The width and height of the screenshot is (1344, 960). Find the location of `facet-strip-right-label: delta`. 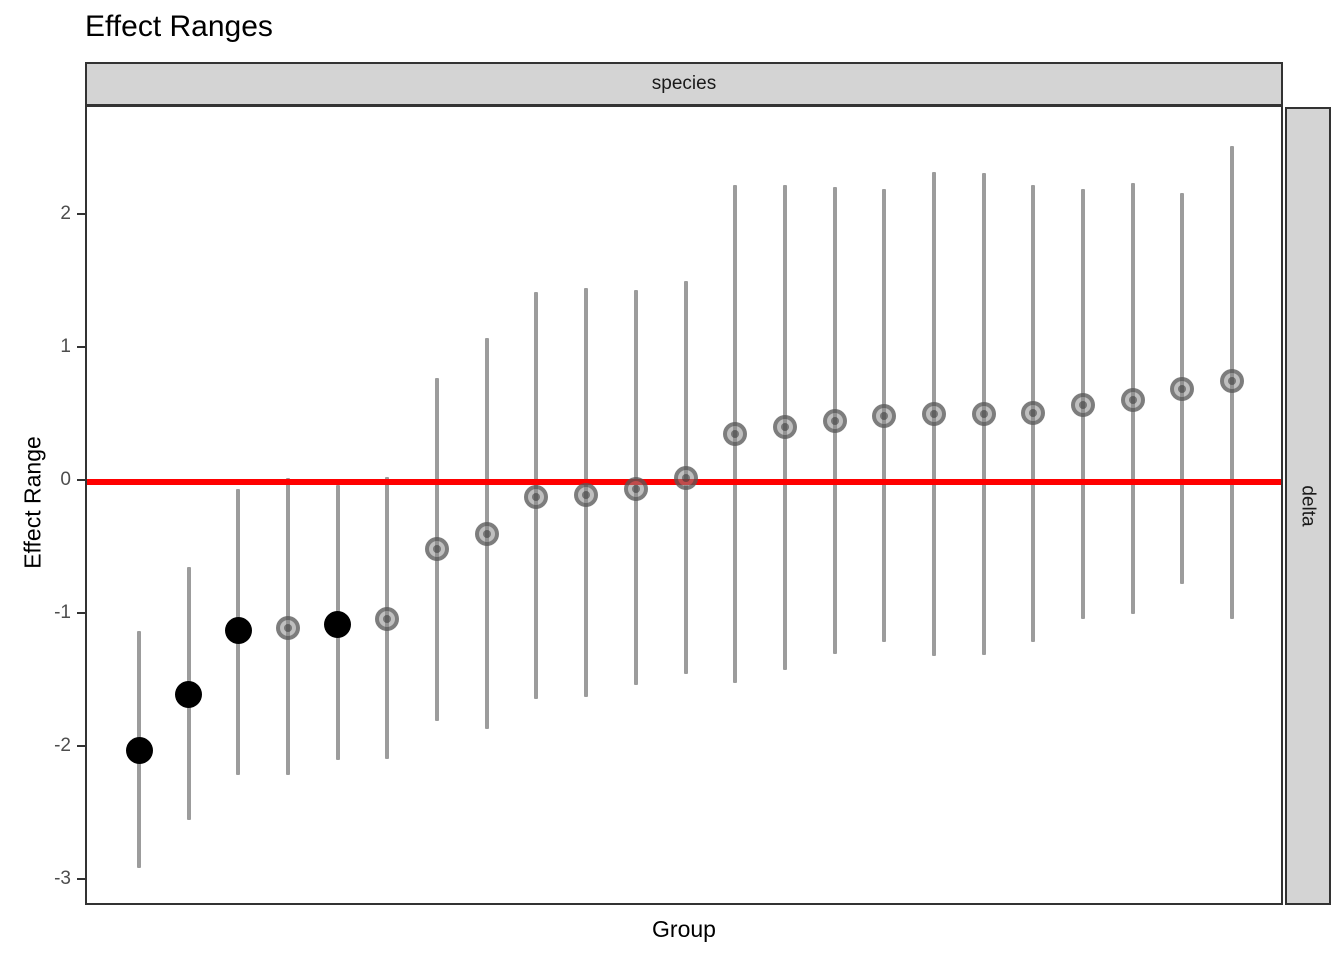

facet-strip-right-label: delta is located at coordinates (1308, 506).